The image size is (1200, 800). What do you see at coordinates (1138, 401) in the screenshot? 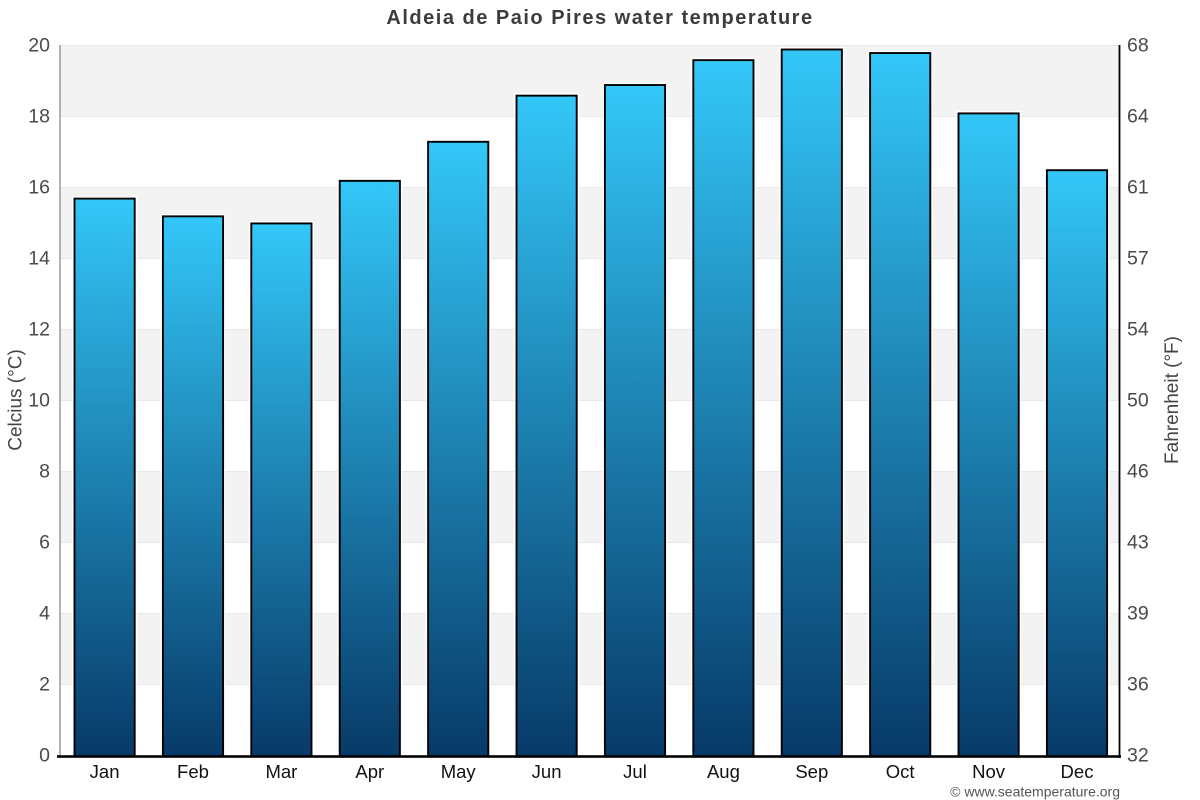
I see `svg-text: 50` at bounding box center [1138, 401].